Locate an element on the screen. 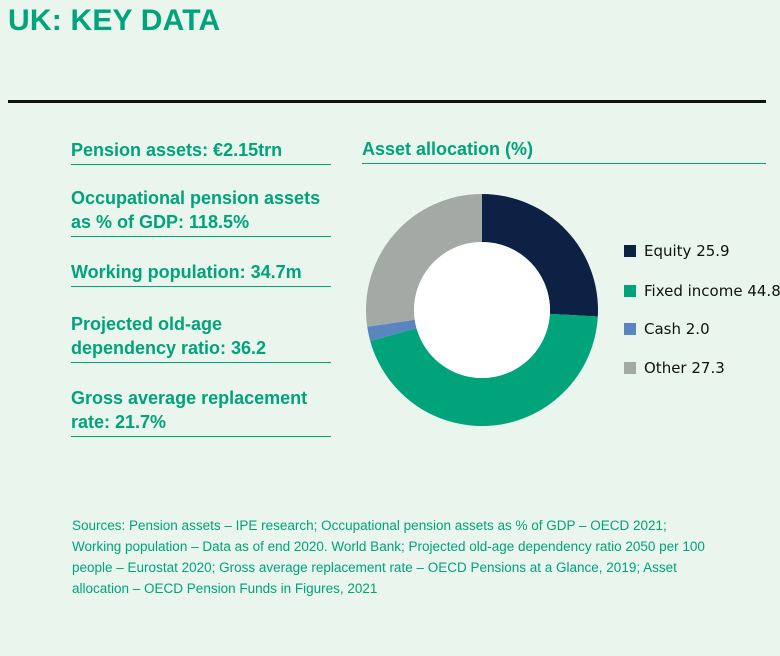 This screenshot has width=780, height=656. legend-item-equity: Equity 25.9 is located at coordinates (677, 251).